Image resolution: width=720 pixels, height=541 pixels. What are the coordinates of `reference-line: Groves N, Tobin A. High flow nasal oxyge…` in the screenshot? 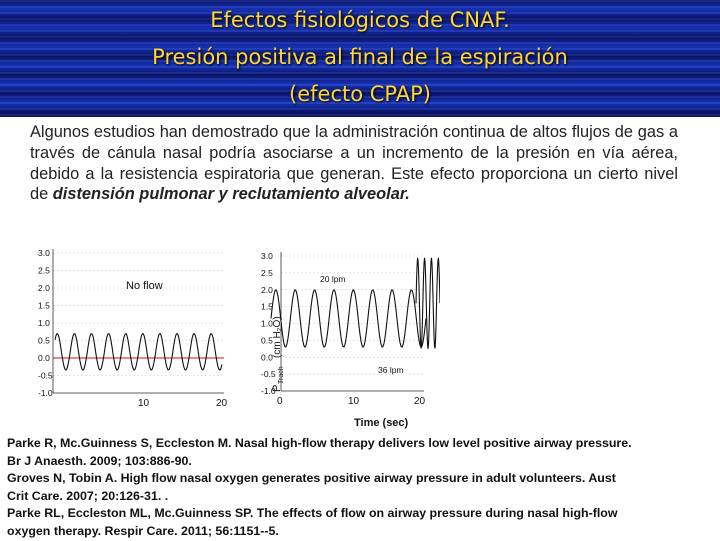 It's located at (311, 478).